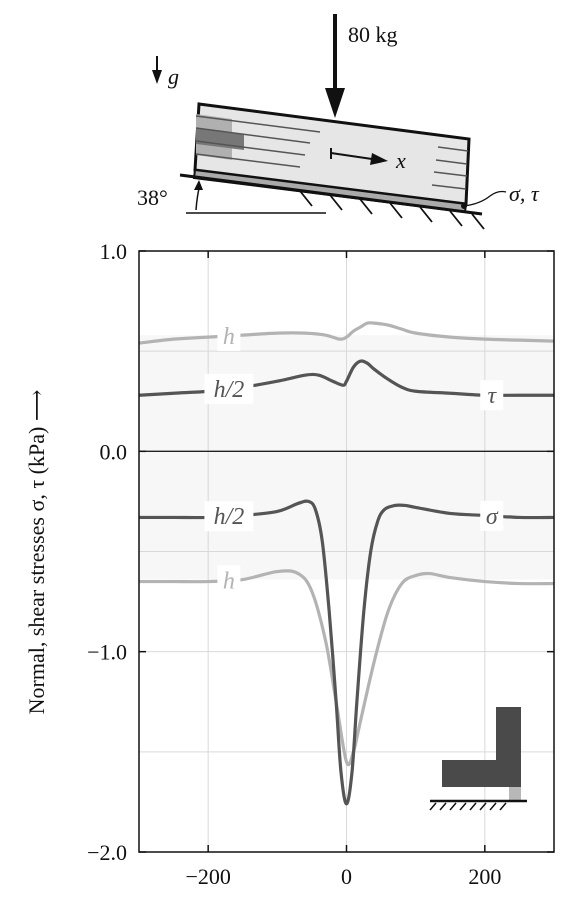 The image size is (574, 906). Describe the element at coordinates (379, 159) in the screenshot. I see `x-axis-arrowhead-icon` at that location.